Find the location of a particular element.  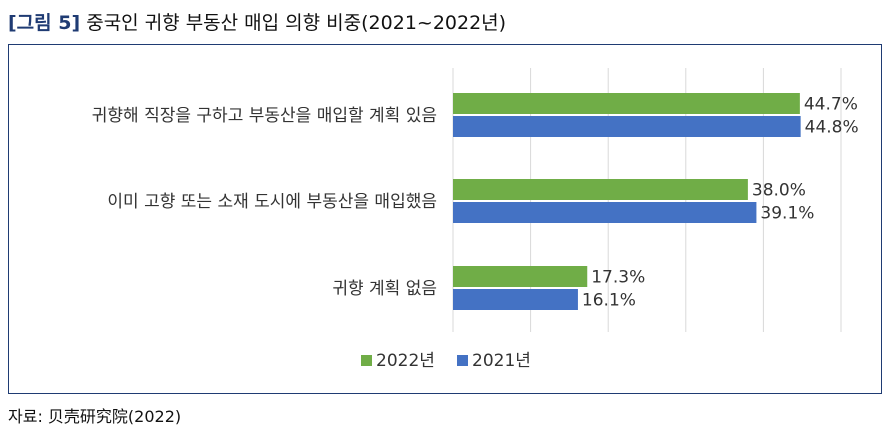

category-label: 귀향해 직장을 구하고 부동산을 매입할 계획 있음 is located at coordinates (264, 116).